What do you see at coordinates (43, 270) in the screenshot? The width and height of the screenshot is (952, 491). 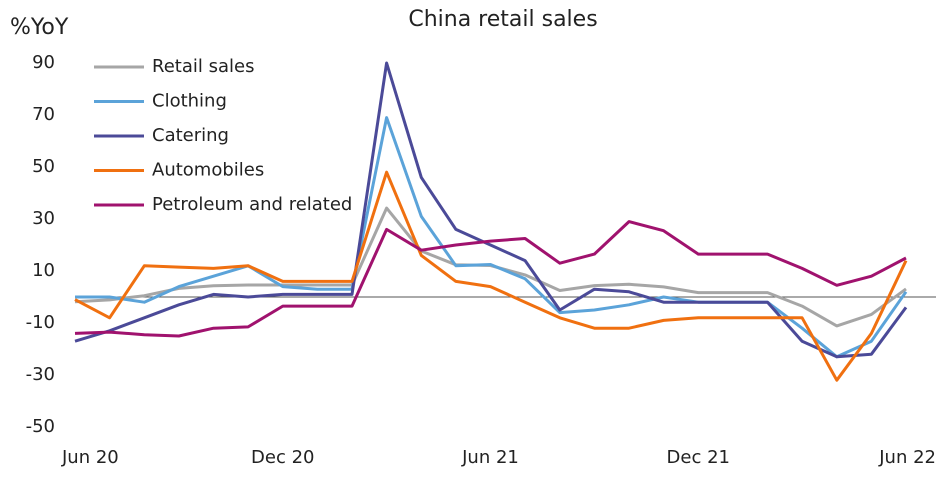 I see `y-tick-label: 10` at bounding box center [43, 270].